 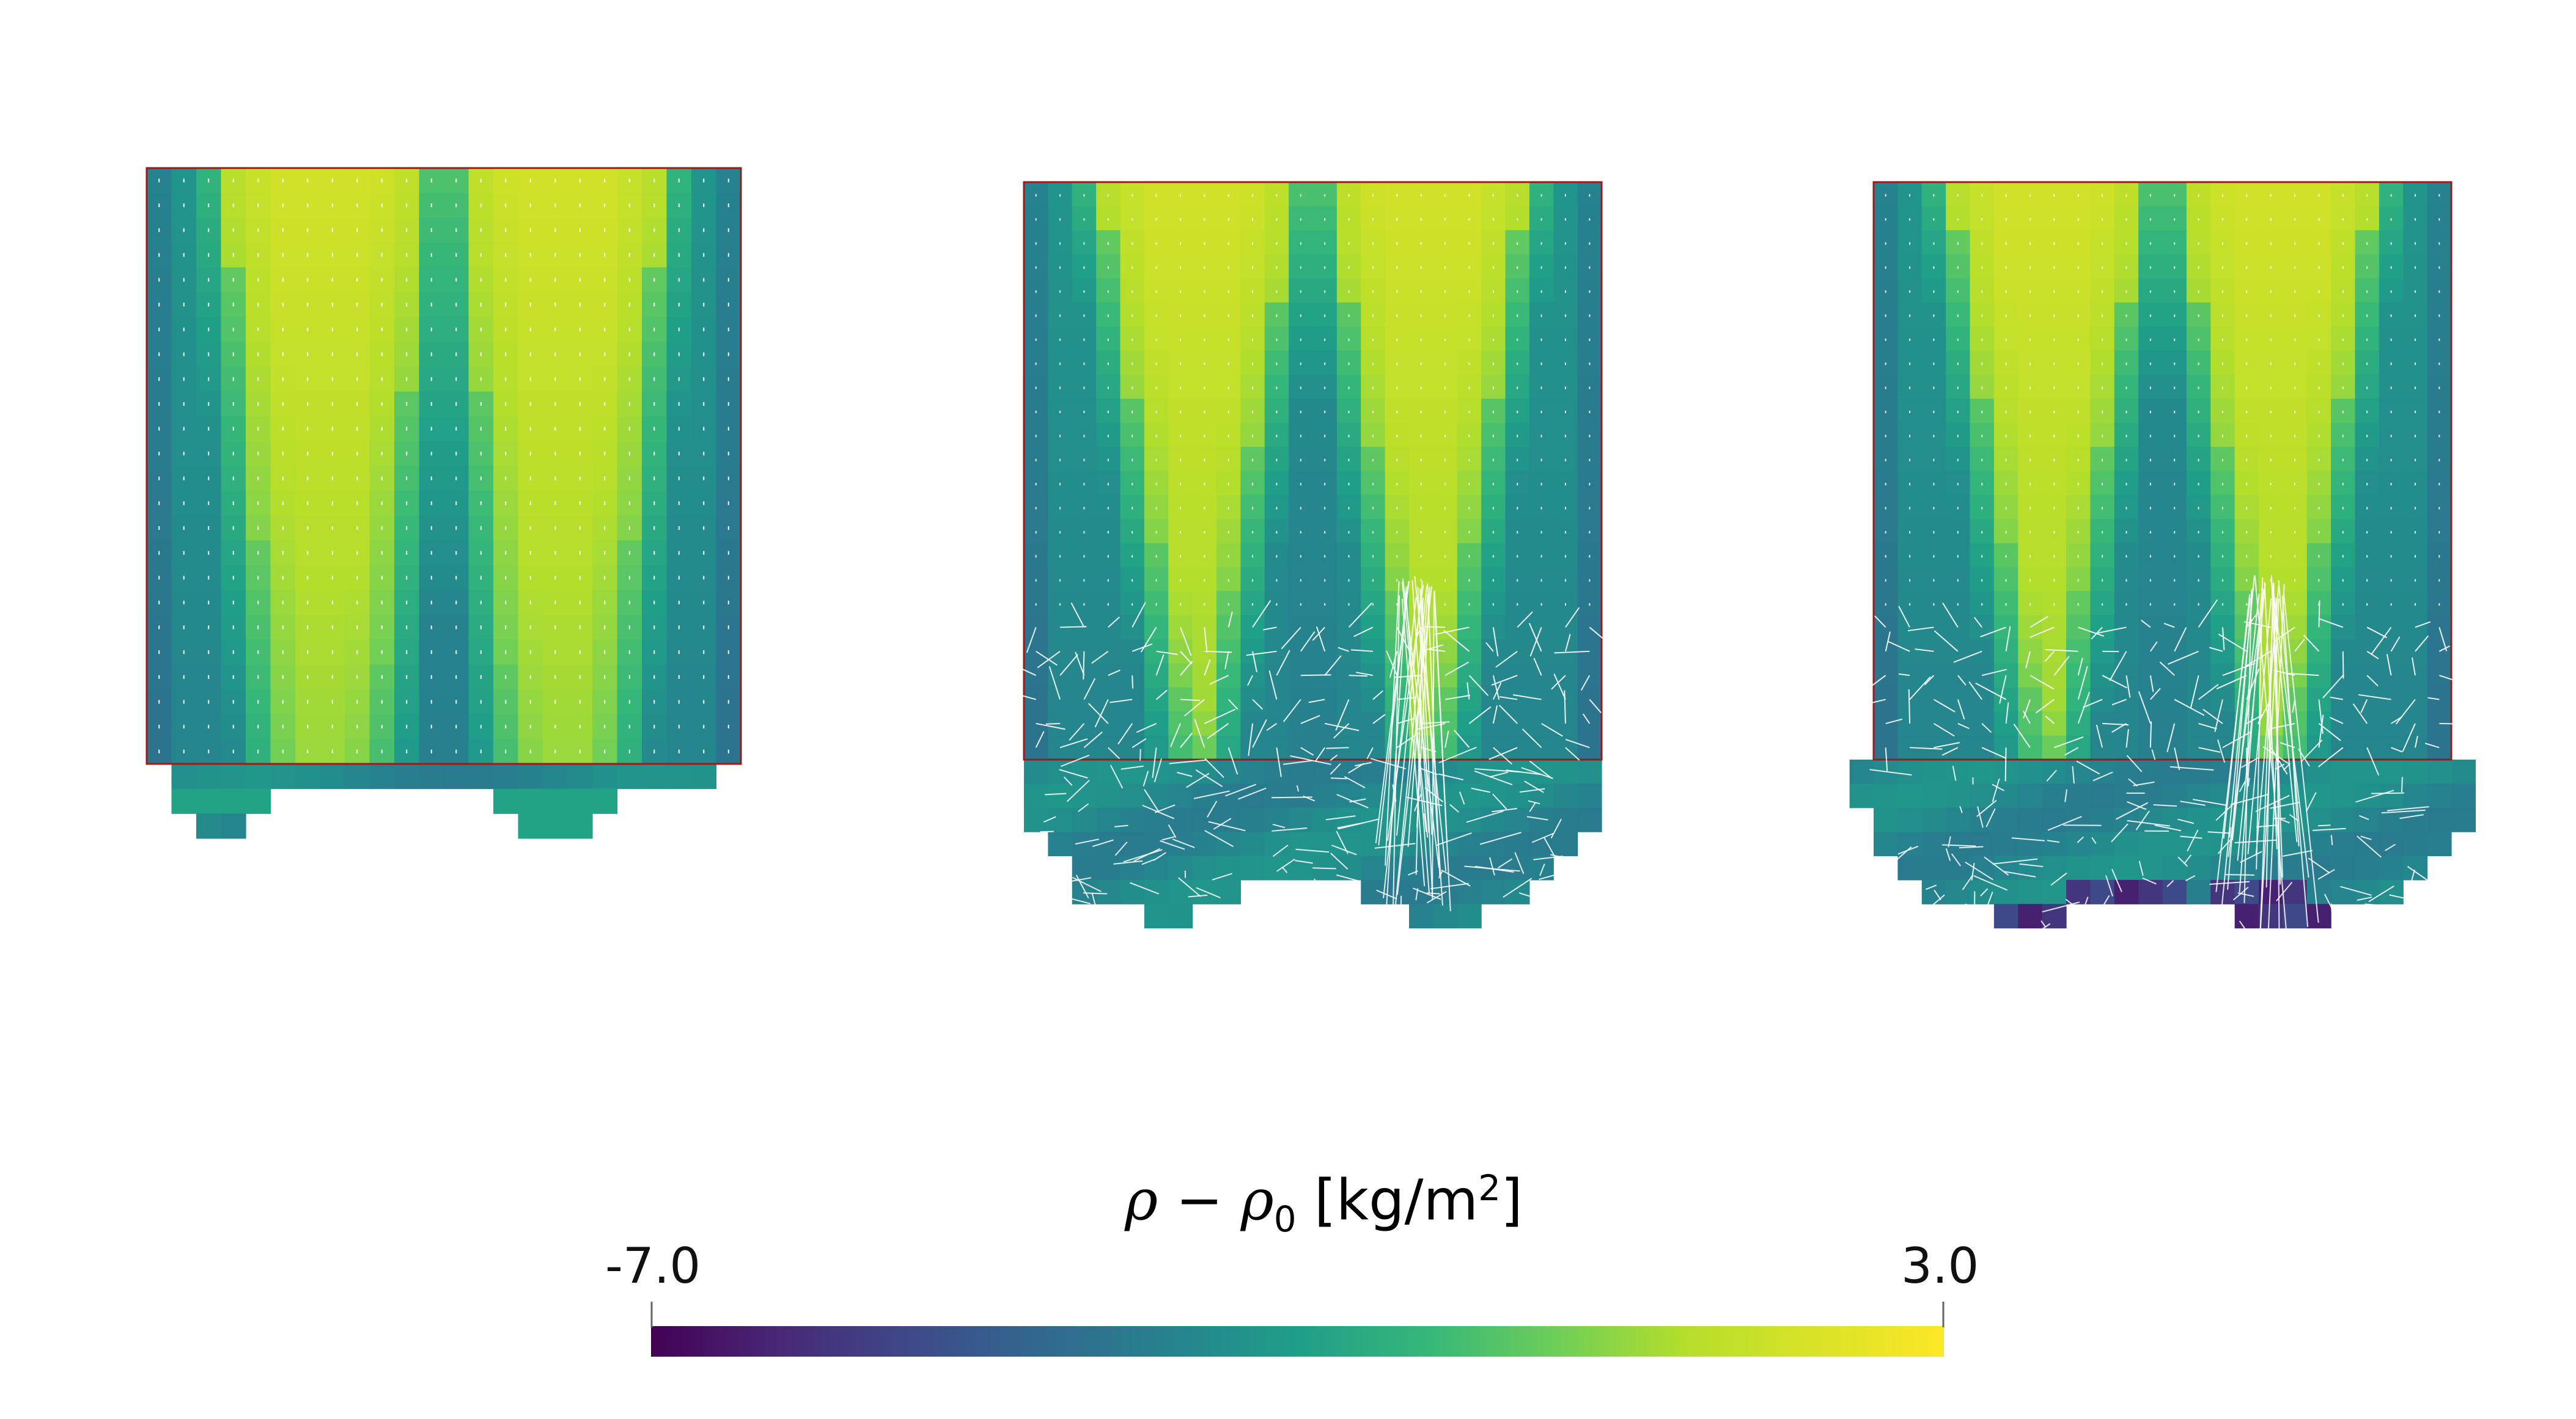 I want to click on colorbar-max-label: 3.0, so click(x=1940, y=1266).